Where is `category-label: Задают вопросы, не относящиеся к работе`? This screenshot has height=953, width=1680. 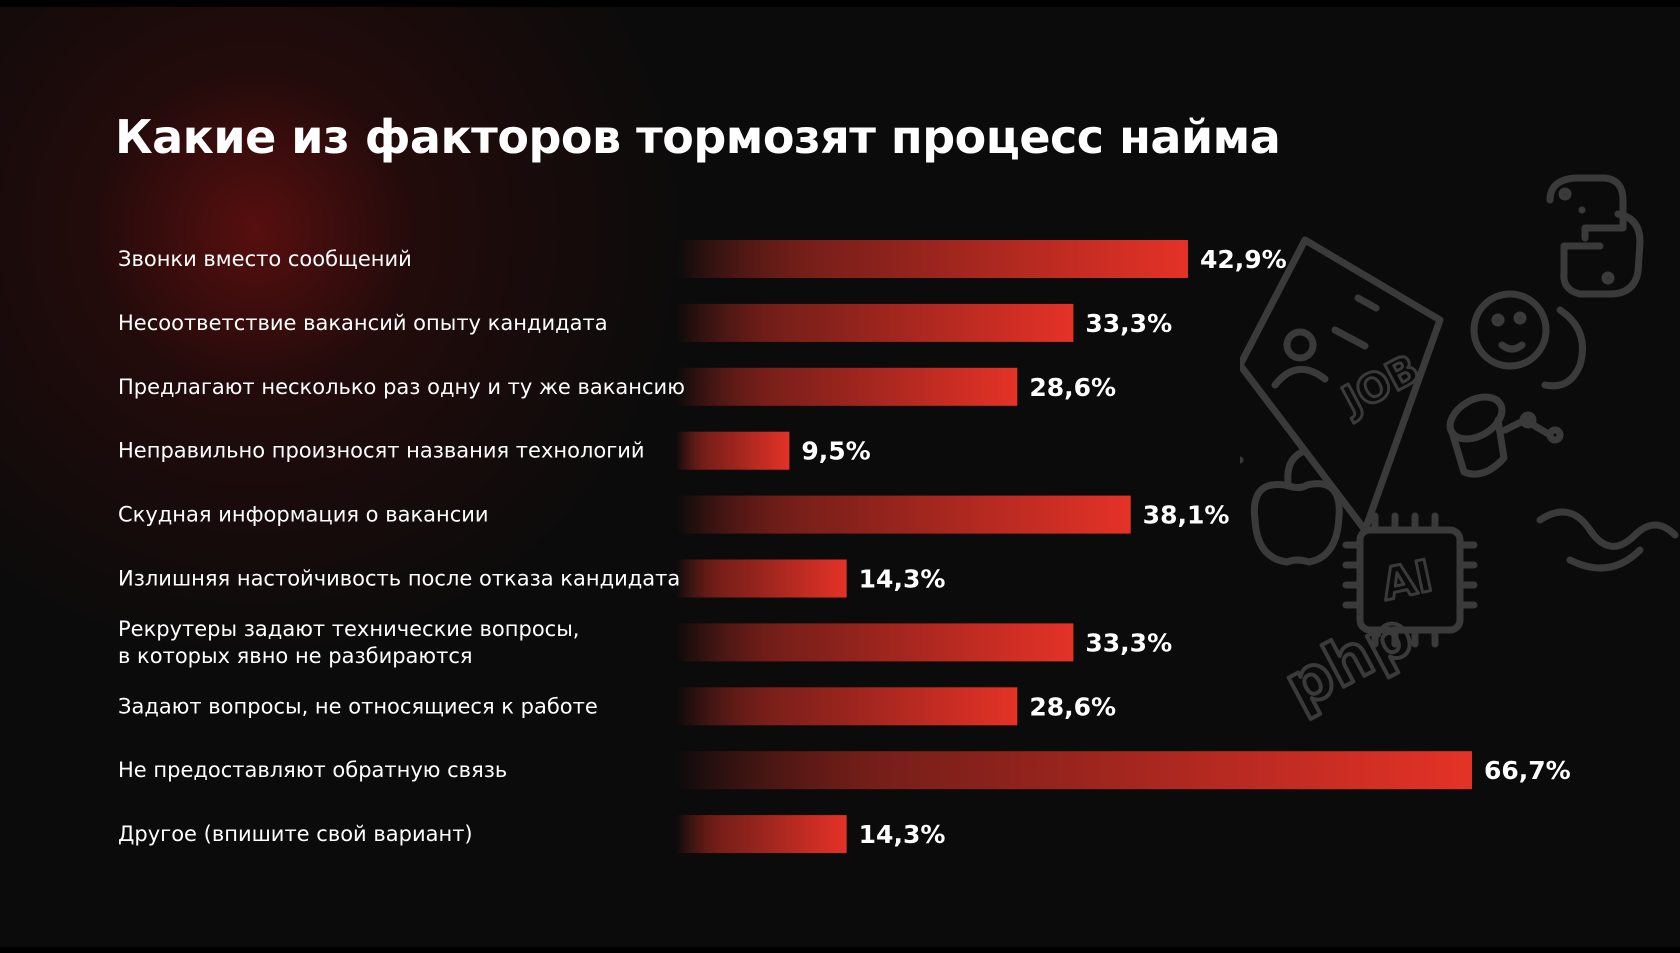 category-label: Задают вопросы, не относящиеся к работе is located at coordinates (358, 706).